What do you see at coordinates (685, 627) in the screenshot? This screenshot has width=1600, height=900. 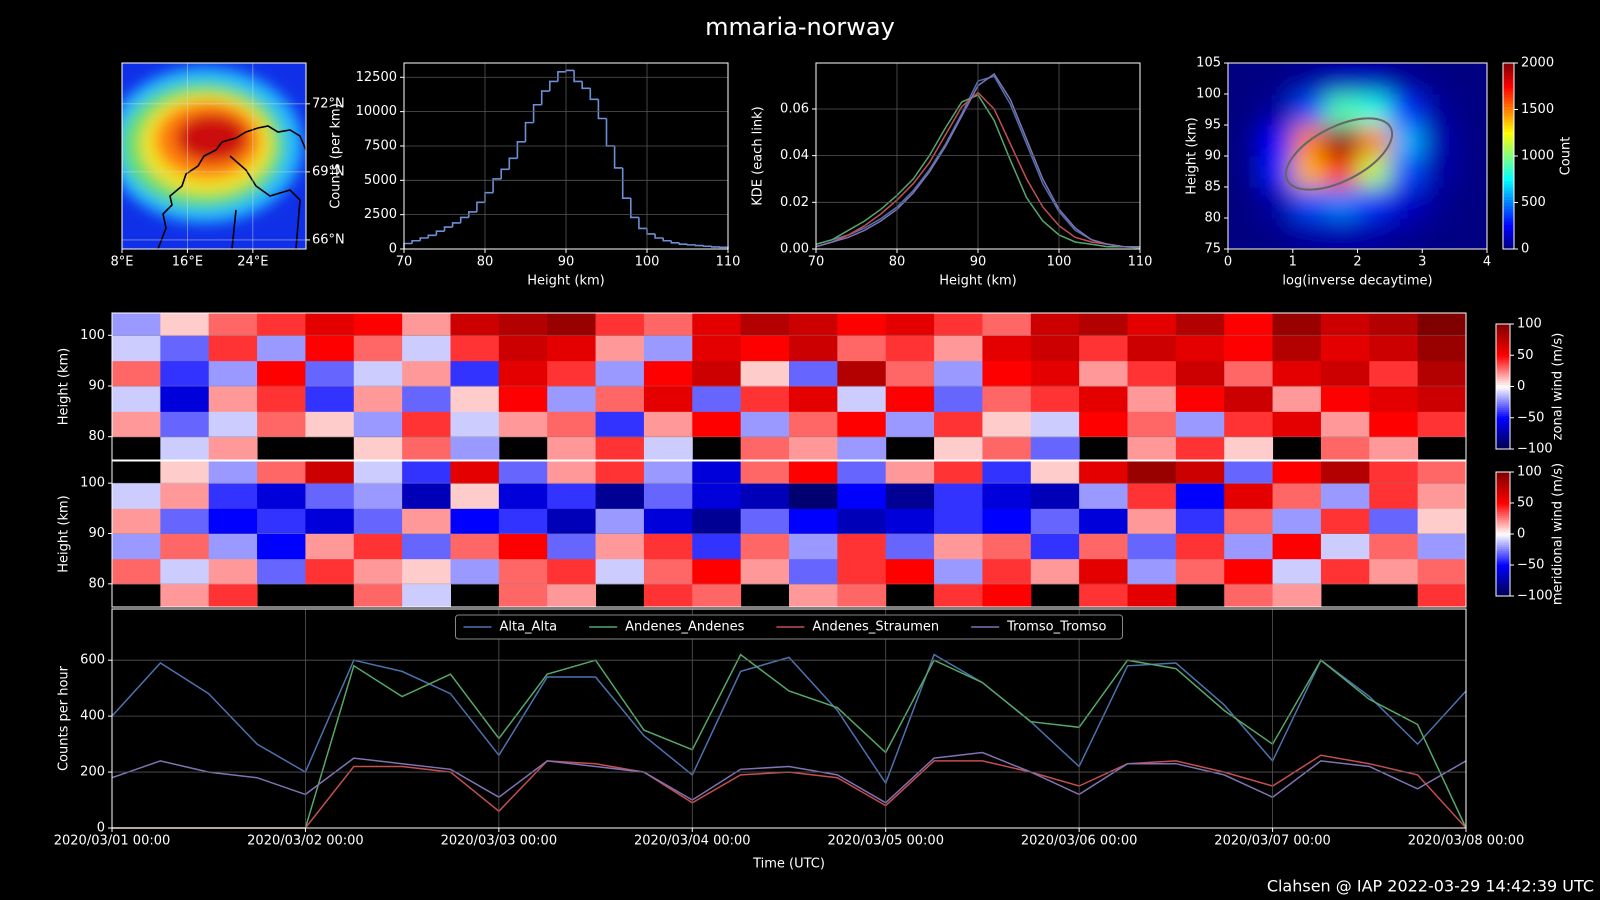 I see `legend-label: Andenes_Andenes` at bounding box center [685, 627].